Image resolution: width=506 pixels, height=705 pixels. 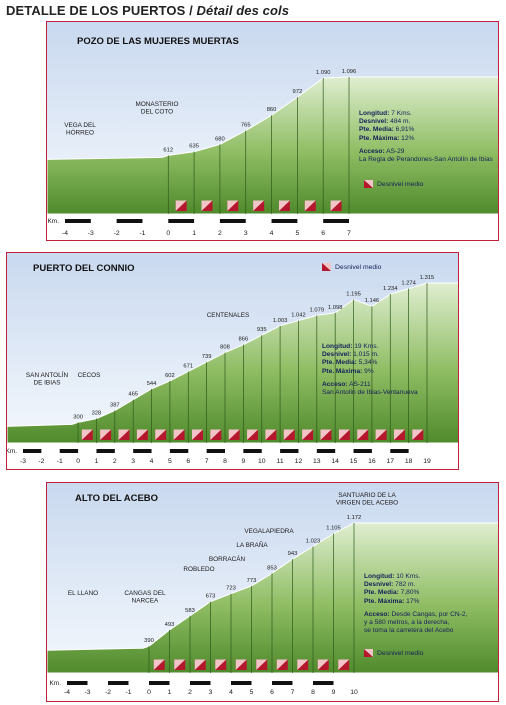 What do you see at coordinates (400, 653) in the screenshot?
I see `legend-label: Desnivel medio` at bounding box center [400, 653].